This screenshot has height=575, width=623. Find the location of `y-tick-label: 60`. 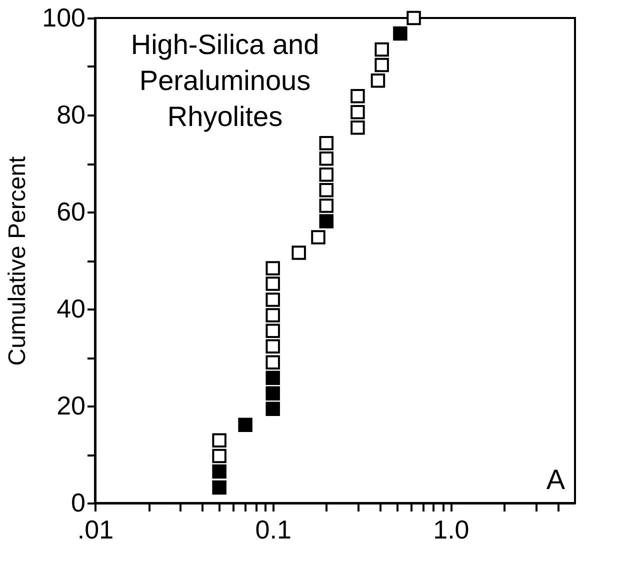

y-tick-label: 60 is located at coordinates (71, 211).